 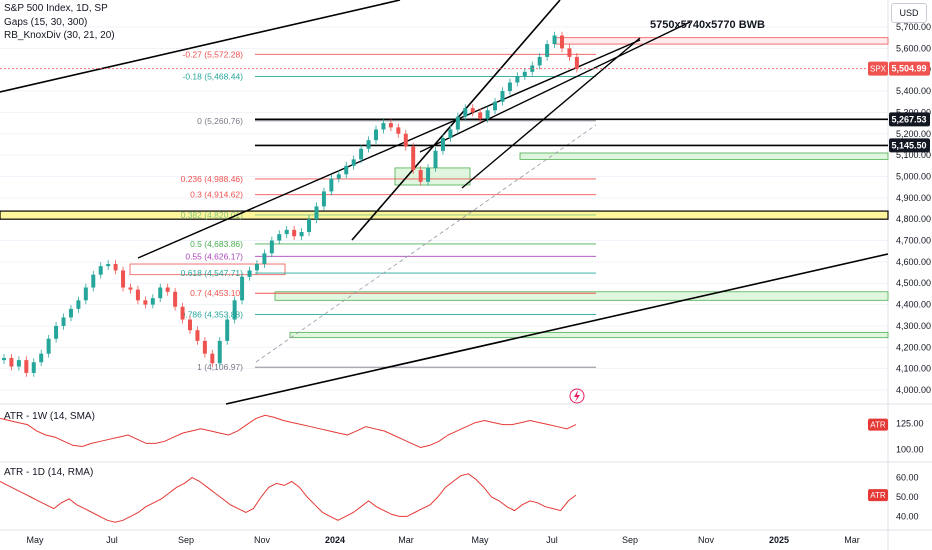 What do you see at coordinates (909, 13) in the screenshot?
I see `currency-button: USD` at bounding box center [909, 13].